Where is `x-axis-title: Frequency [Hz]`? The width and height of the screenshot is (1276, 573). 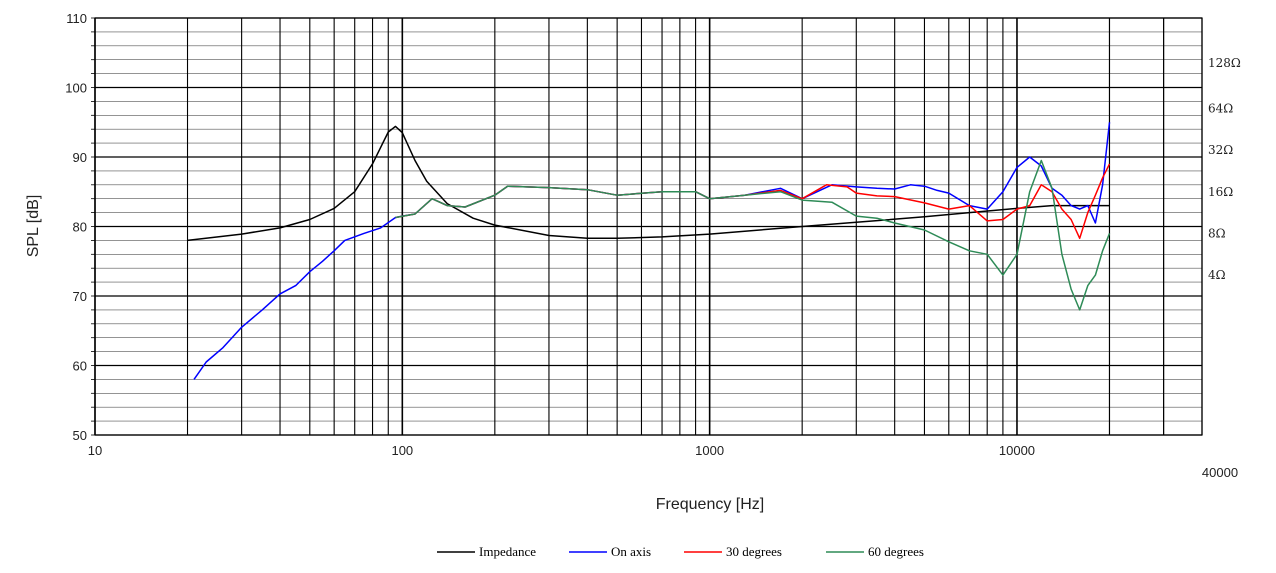
x-axis-title: Frequency [Hz] is located at coordinates (710, 504).